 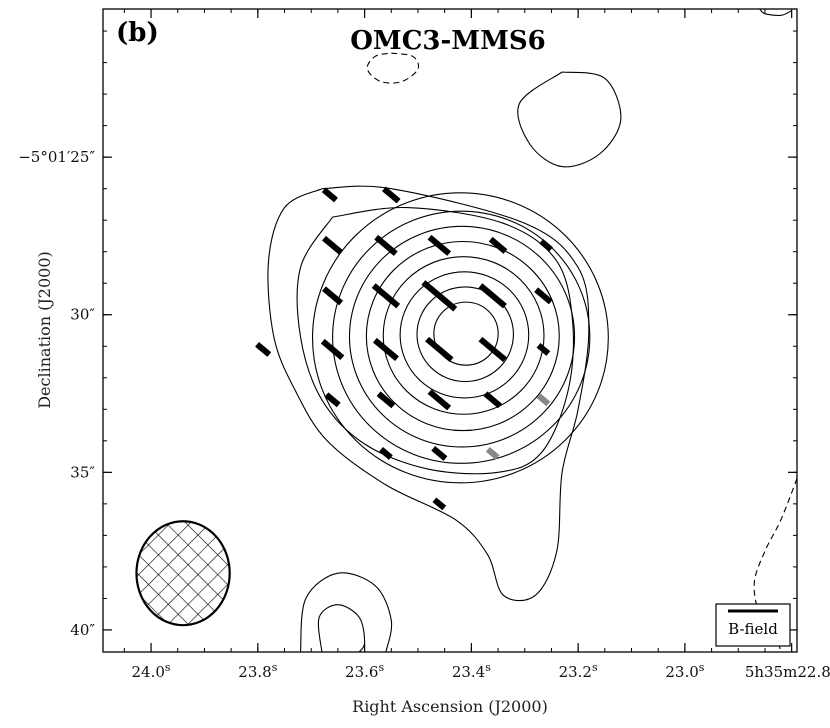 What do you see at coordinates (44, 330) in the screenshot?
I see `y-axis-title: Declination (J2000)` at bounding box center [44, 330].